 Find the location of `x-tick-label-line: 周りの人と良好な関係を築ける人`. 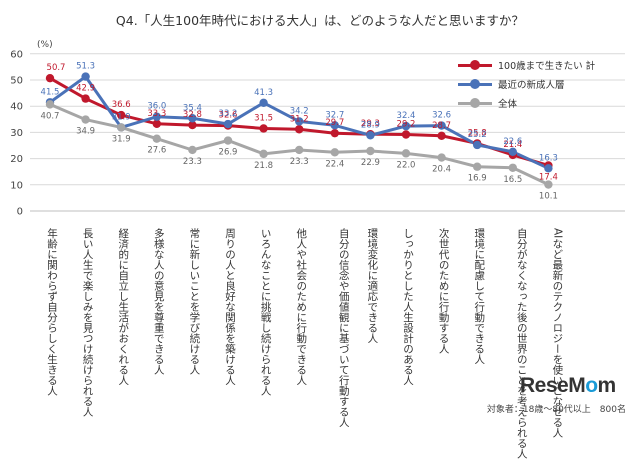

x-tick-label-line: 周りの人と良好な関係を築ける人 is located at coordinates (230, 307).